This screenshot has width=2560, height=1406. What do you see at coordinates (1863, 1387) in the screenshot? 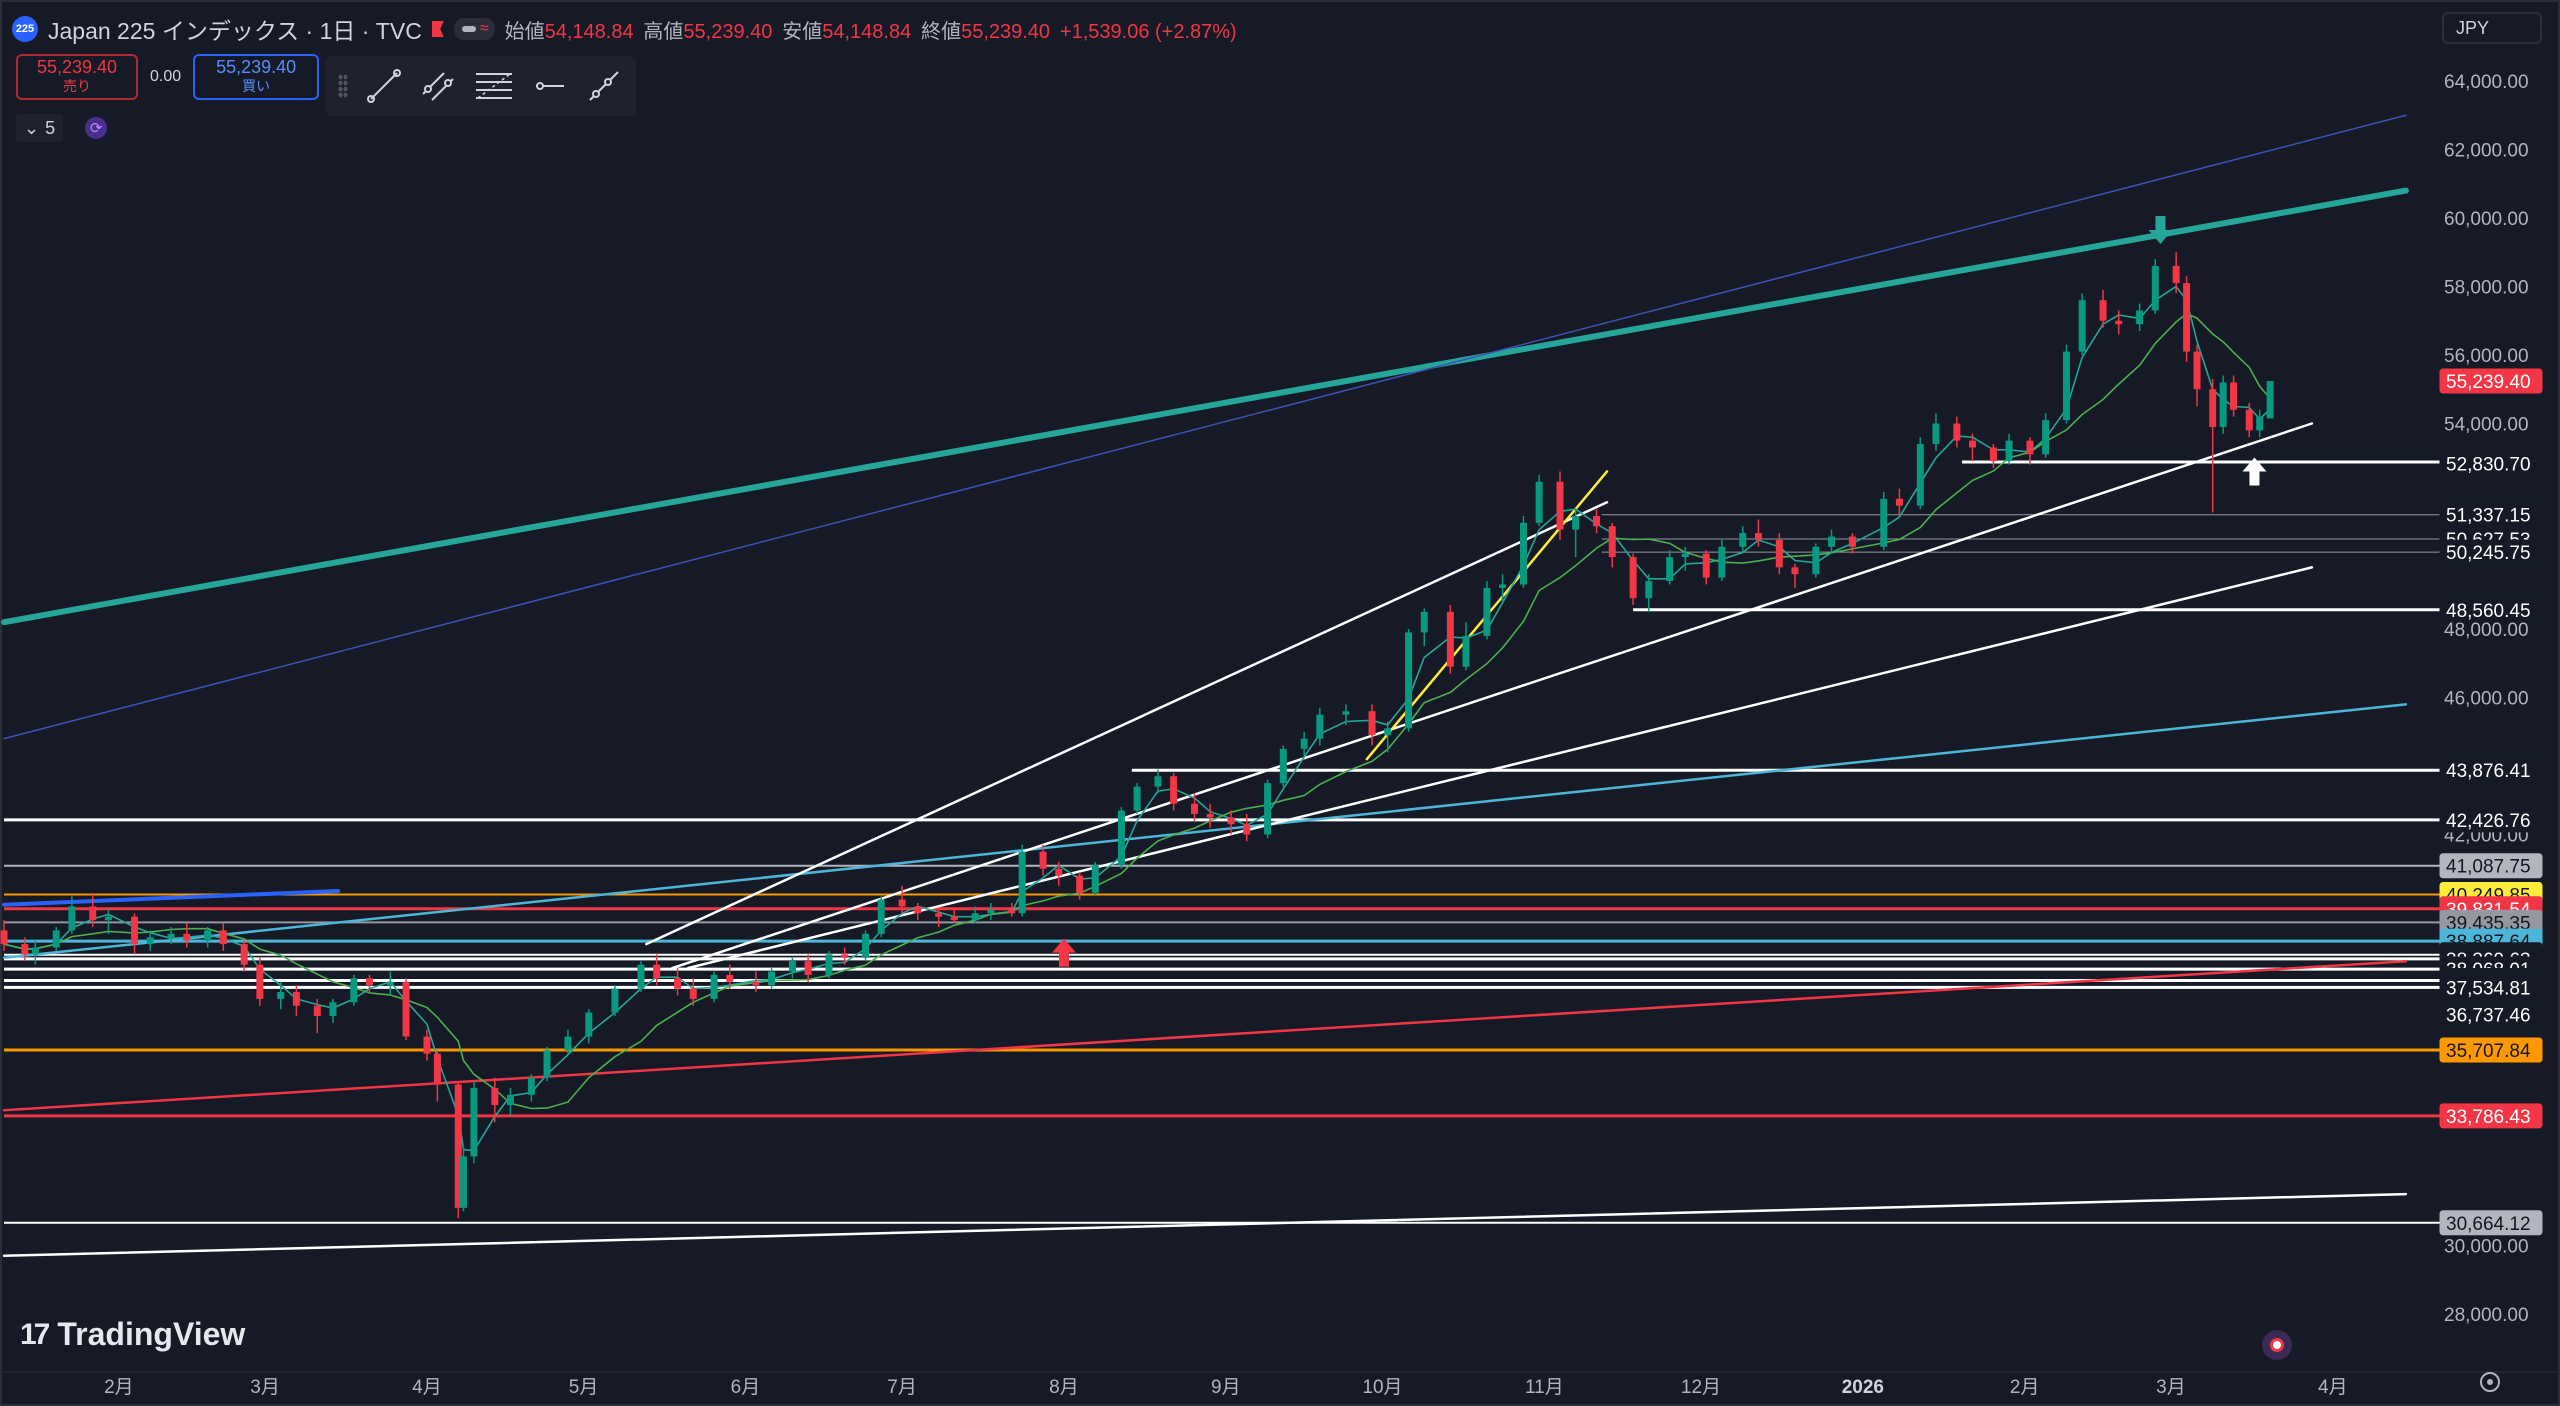
I see `x-tick-label: 2026` at bounding box center [1863, 1387].